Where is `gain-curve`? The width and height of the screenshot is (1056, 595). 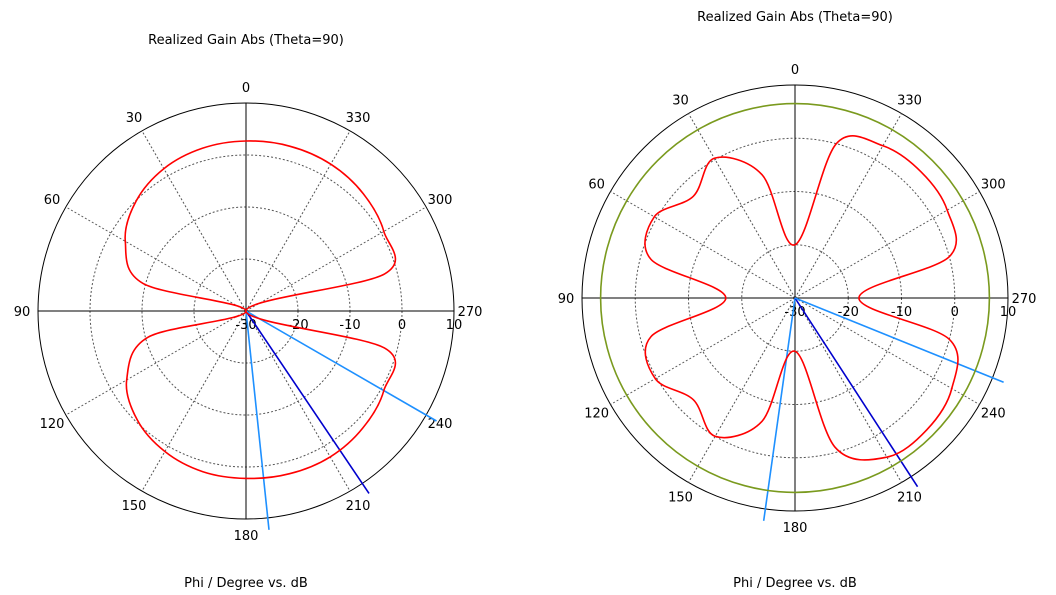 gain-curve is located at coordinates (260, 310).